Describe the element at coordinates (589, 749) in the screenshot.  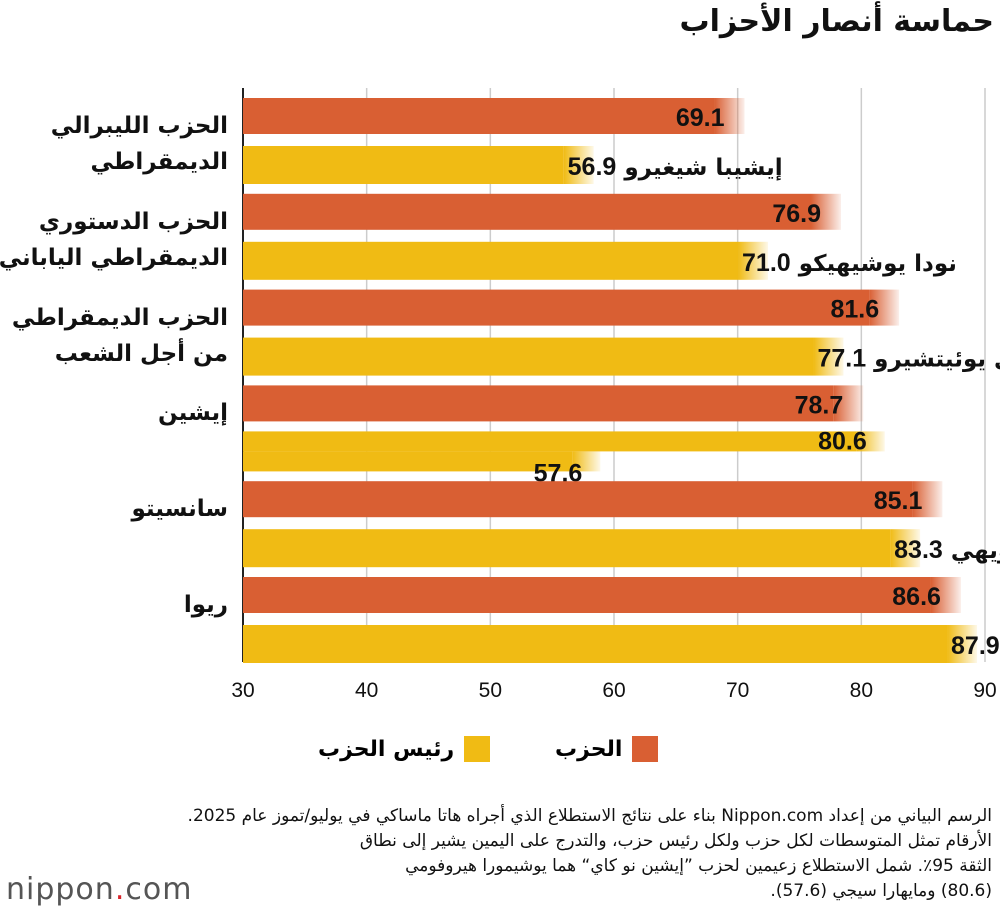
I see `legend-label-party: الحزب` at that location.